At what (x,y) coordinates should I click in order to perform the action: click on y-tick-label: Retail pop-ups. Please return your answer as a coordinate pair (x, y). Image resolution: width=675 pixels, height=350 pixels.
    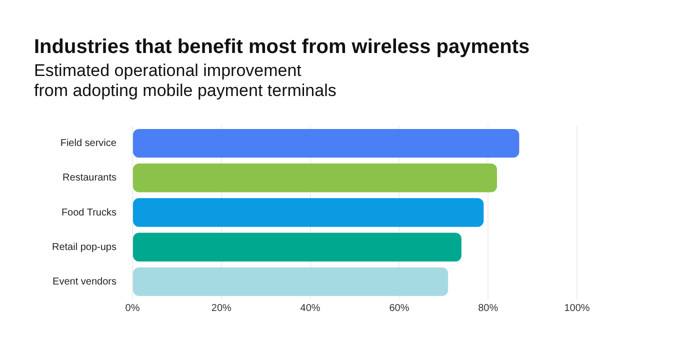
    Looking at the image, I should click on (84, 247).